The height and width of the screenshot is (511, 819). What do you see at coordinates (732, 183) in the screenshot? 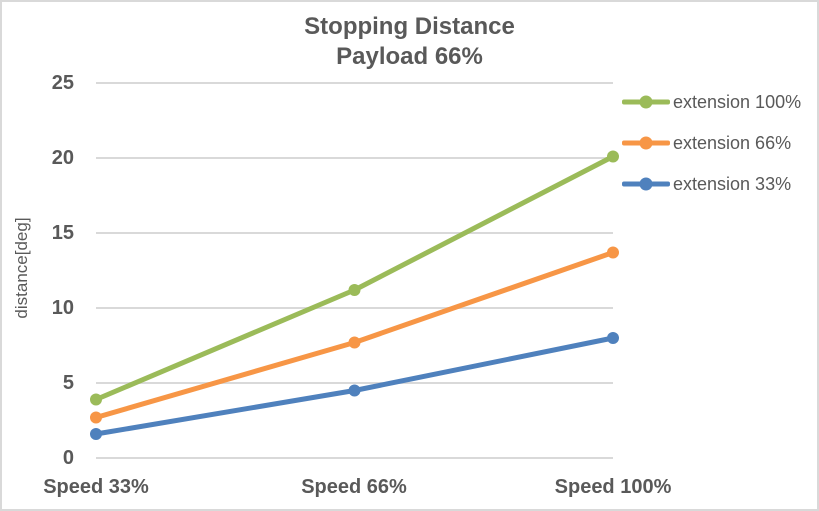
I see `legend-label: extension 33%` at bounding box center [732, 183].